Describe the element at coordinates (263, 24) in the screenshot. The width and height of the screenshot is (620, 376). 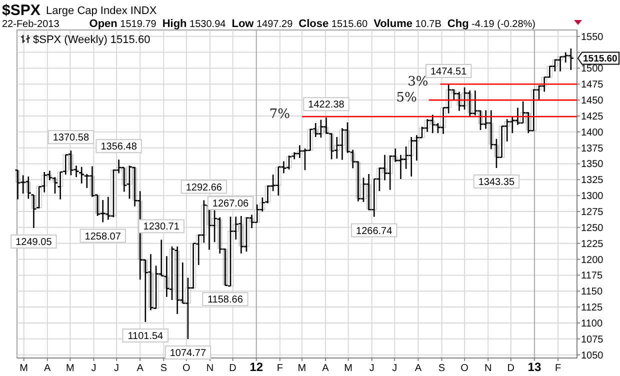
I see `text: Low 1497.29` at that location.